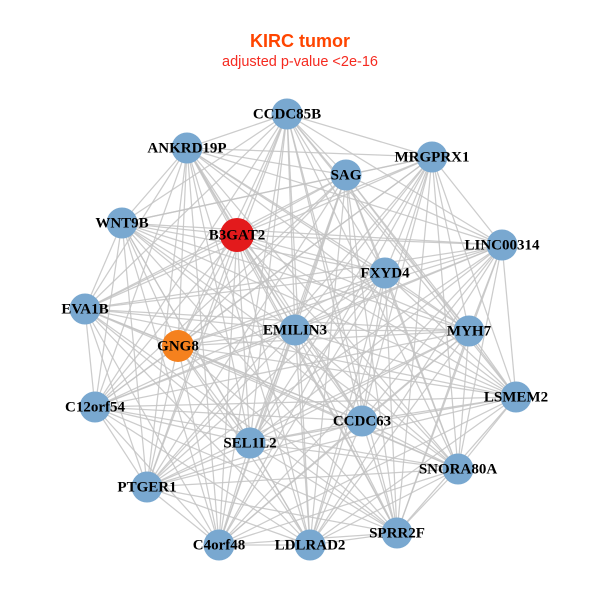 This screenshot has width=600, height=600. What do you see at coordinates (324, 267) in the screenshot?
I see `edge-CCDC85B-CCDC63` at bounding box center [324, 267].